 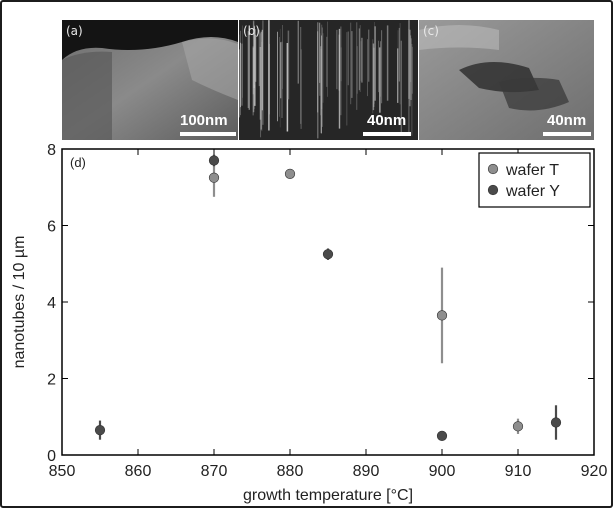 I want to click on micrograph-a: (a) 100nm, so click(x=150, y=80).